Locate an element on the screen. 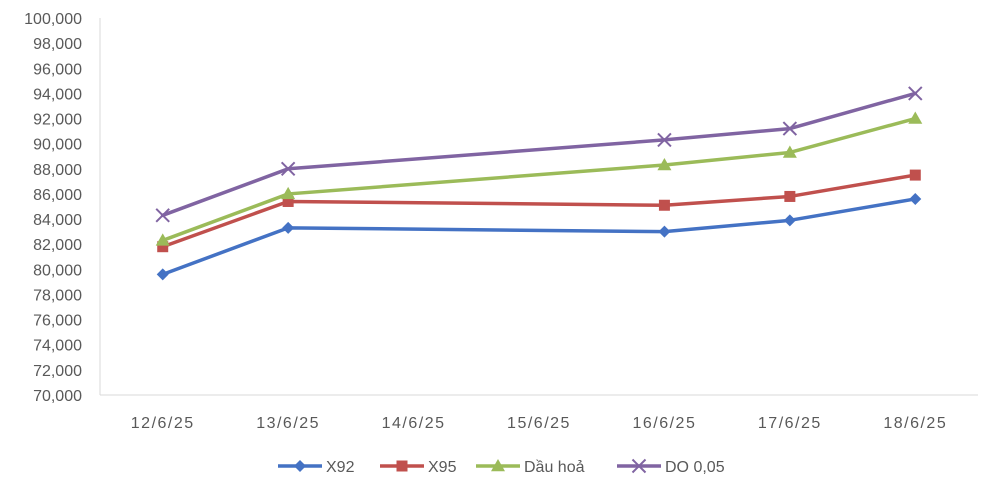 Image resolution: width=1000 pixels, height=494 pixels. legend-label: DO 0,05 is located at coordinates (695, 467).